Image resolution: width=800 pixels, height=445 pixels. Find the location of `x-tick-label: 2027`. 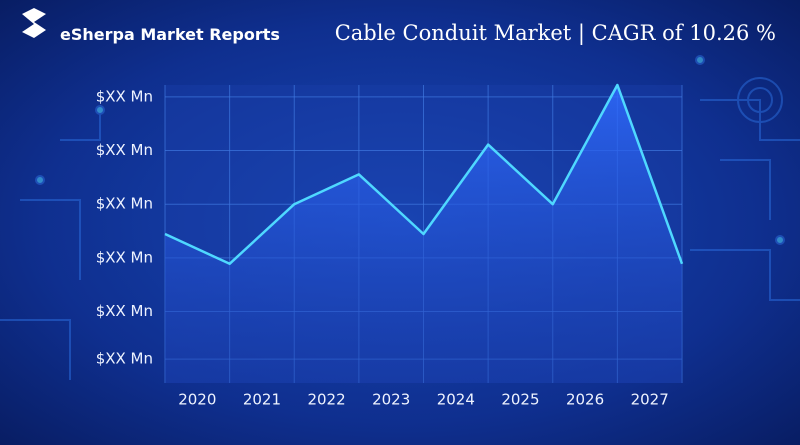

x-tick-label: 2027 is located at coordinates (650, 400).